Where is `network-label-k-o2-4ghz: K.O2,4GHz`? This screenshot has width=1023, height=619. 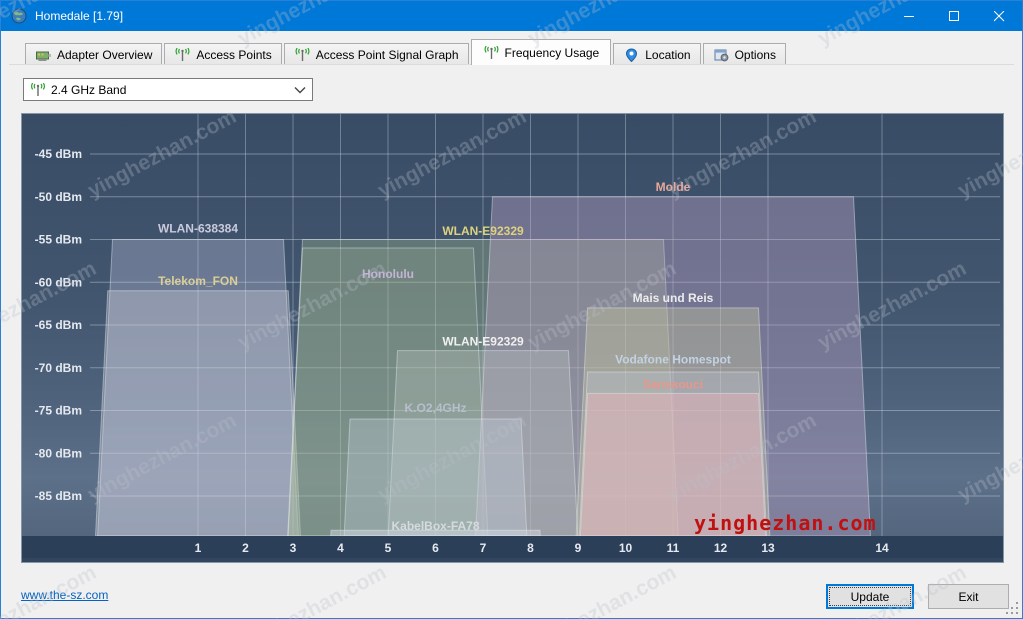 network-label-k-o2-4ghz: K.O2,4GHz is located at coordinates (435, 408).